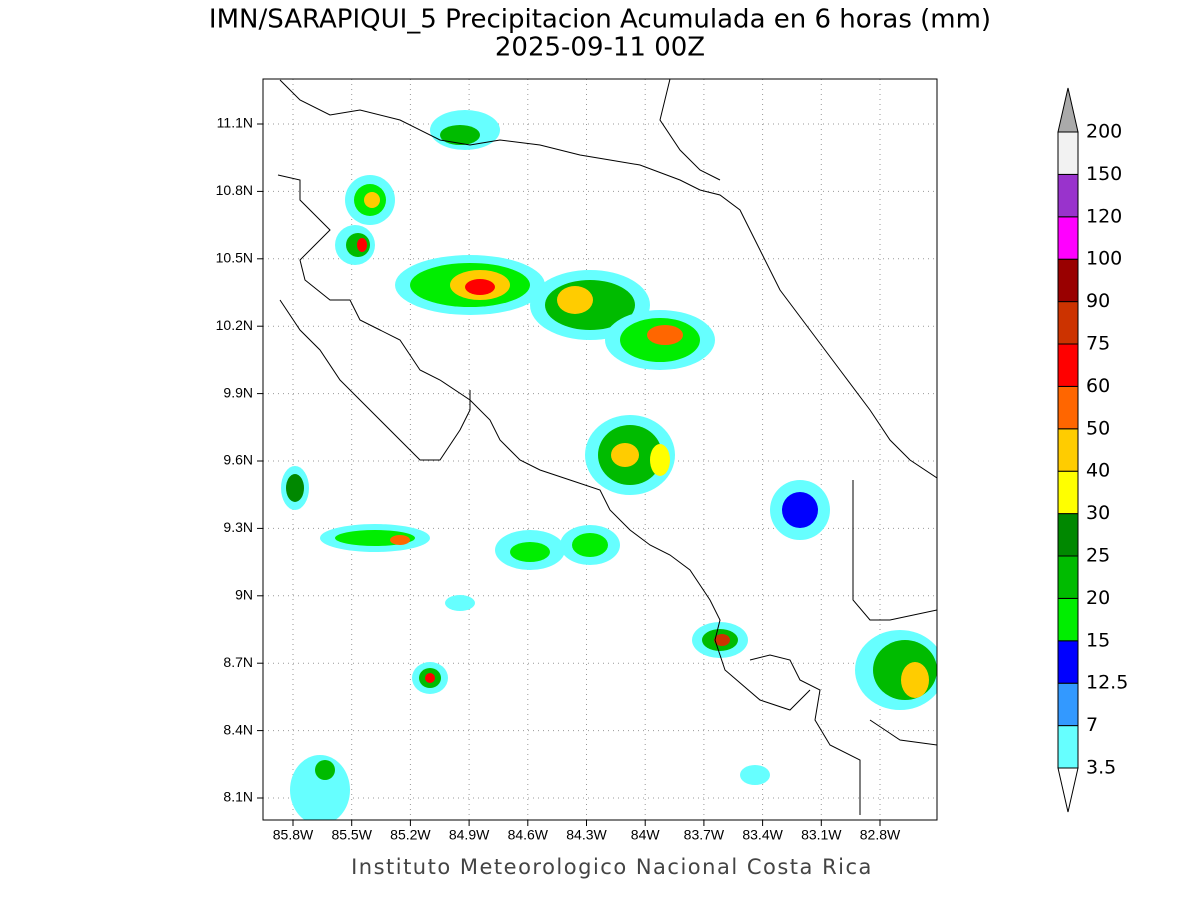  What do you see at coordinates (880, 835) in the screenshot?
I see `lon-tick-label: 82.8W` at bounding box center [880, 835].